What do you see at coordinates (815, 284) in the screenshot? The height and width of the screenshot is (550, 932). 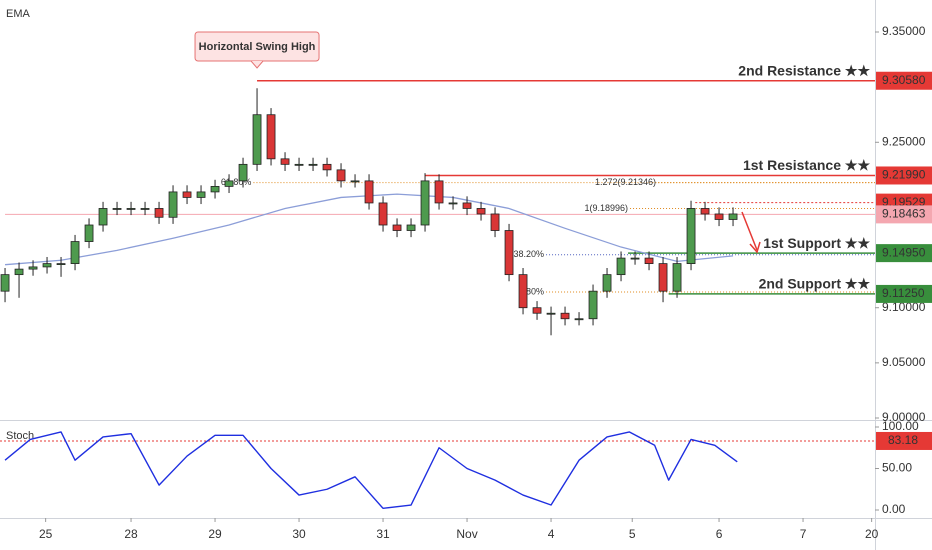 I see `level-label: 2nd Support ★★` at bounding box center [815, 284].